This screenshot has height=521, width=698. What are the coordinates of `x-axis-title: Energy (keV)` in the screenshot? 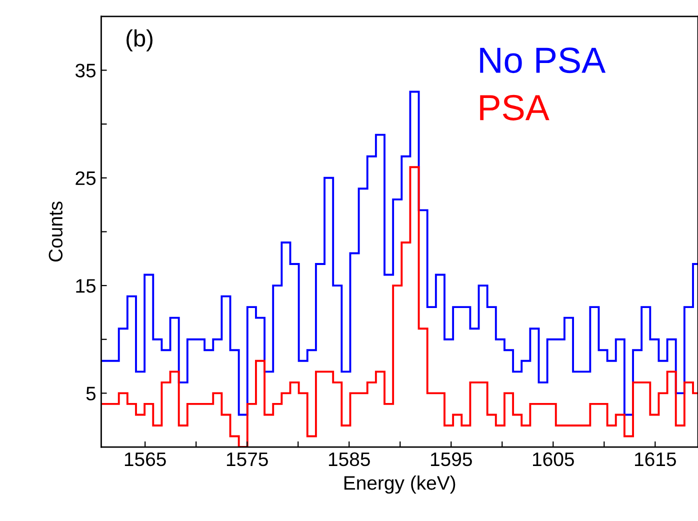 It's located at (400, 485).